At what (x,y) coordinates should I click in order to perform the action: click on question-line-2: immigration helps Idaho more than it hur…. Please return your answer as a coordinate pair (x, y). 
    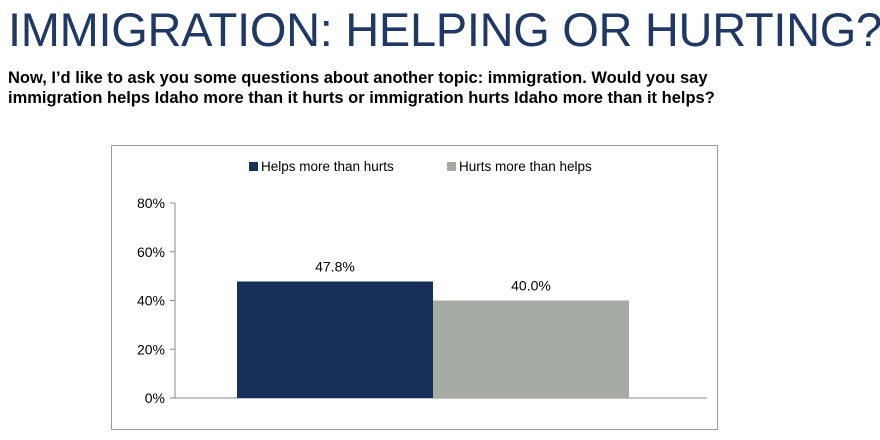
    Looking at the image, I should click on (361, 98).